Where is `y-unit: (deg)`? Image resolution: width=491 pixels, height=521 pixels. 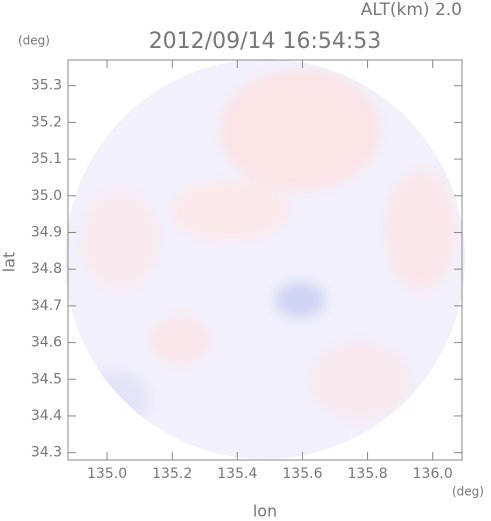
y-unit: (deg) is located at coordinates (34, 41).